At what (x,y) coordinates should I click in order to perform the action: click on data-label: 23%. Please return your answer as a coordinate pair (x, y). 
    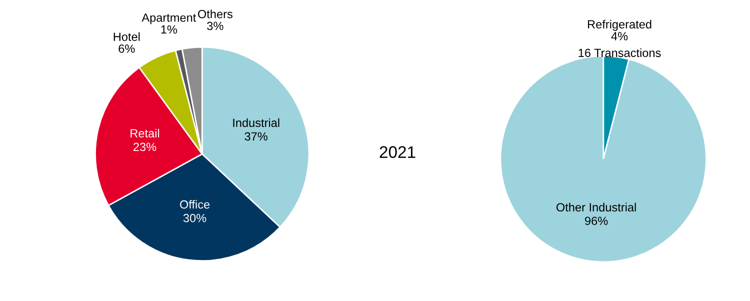
    Looking at the image, I should click on (145, 147).